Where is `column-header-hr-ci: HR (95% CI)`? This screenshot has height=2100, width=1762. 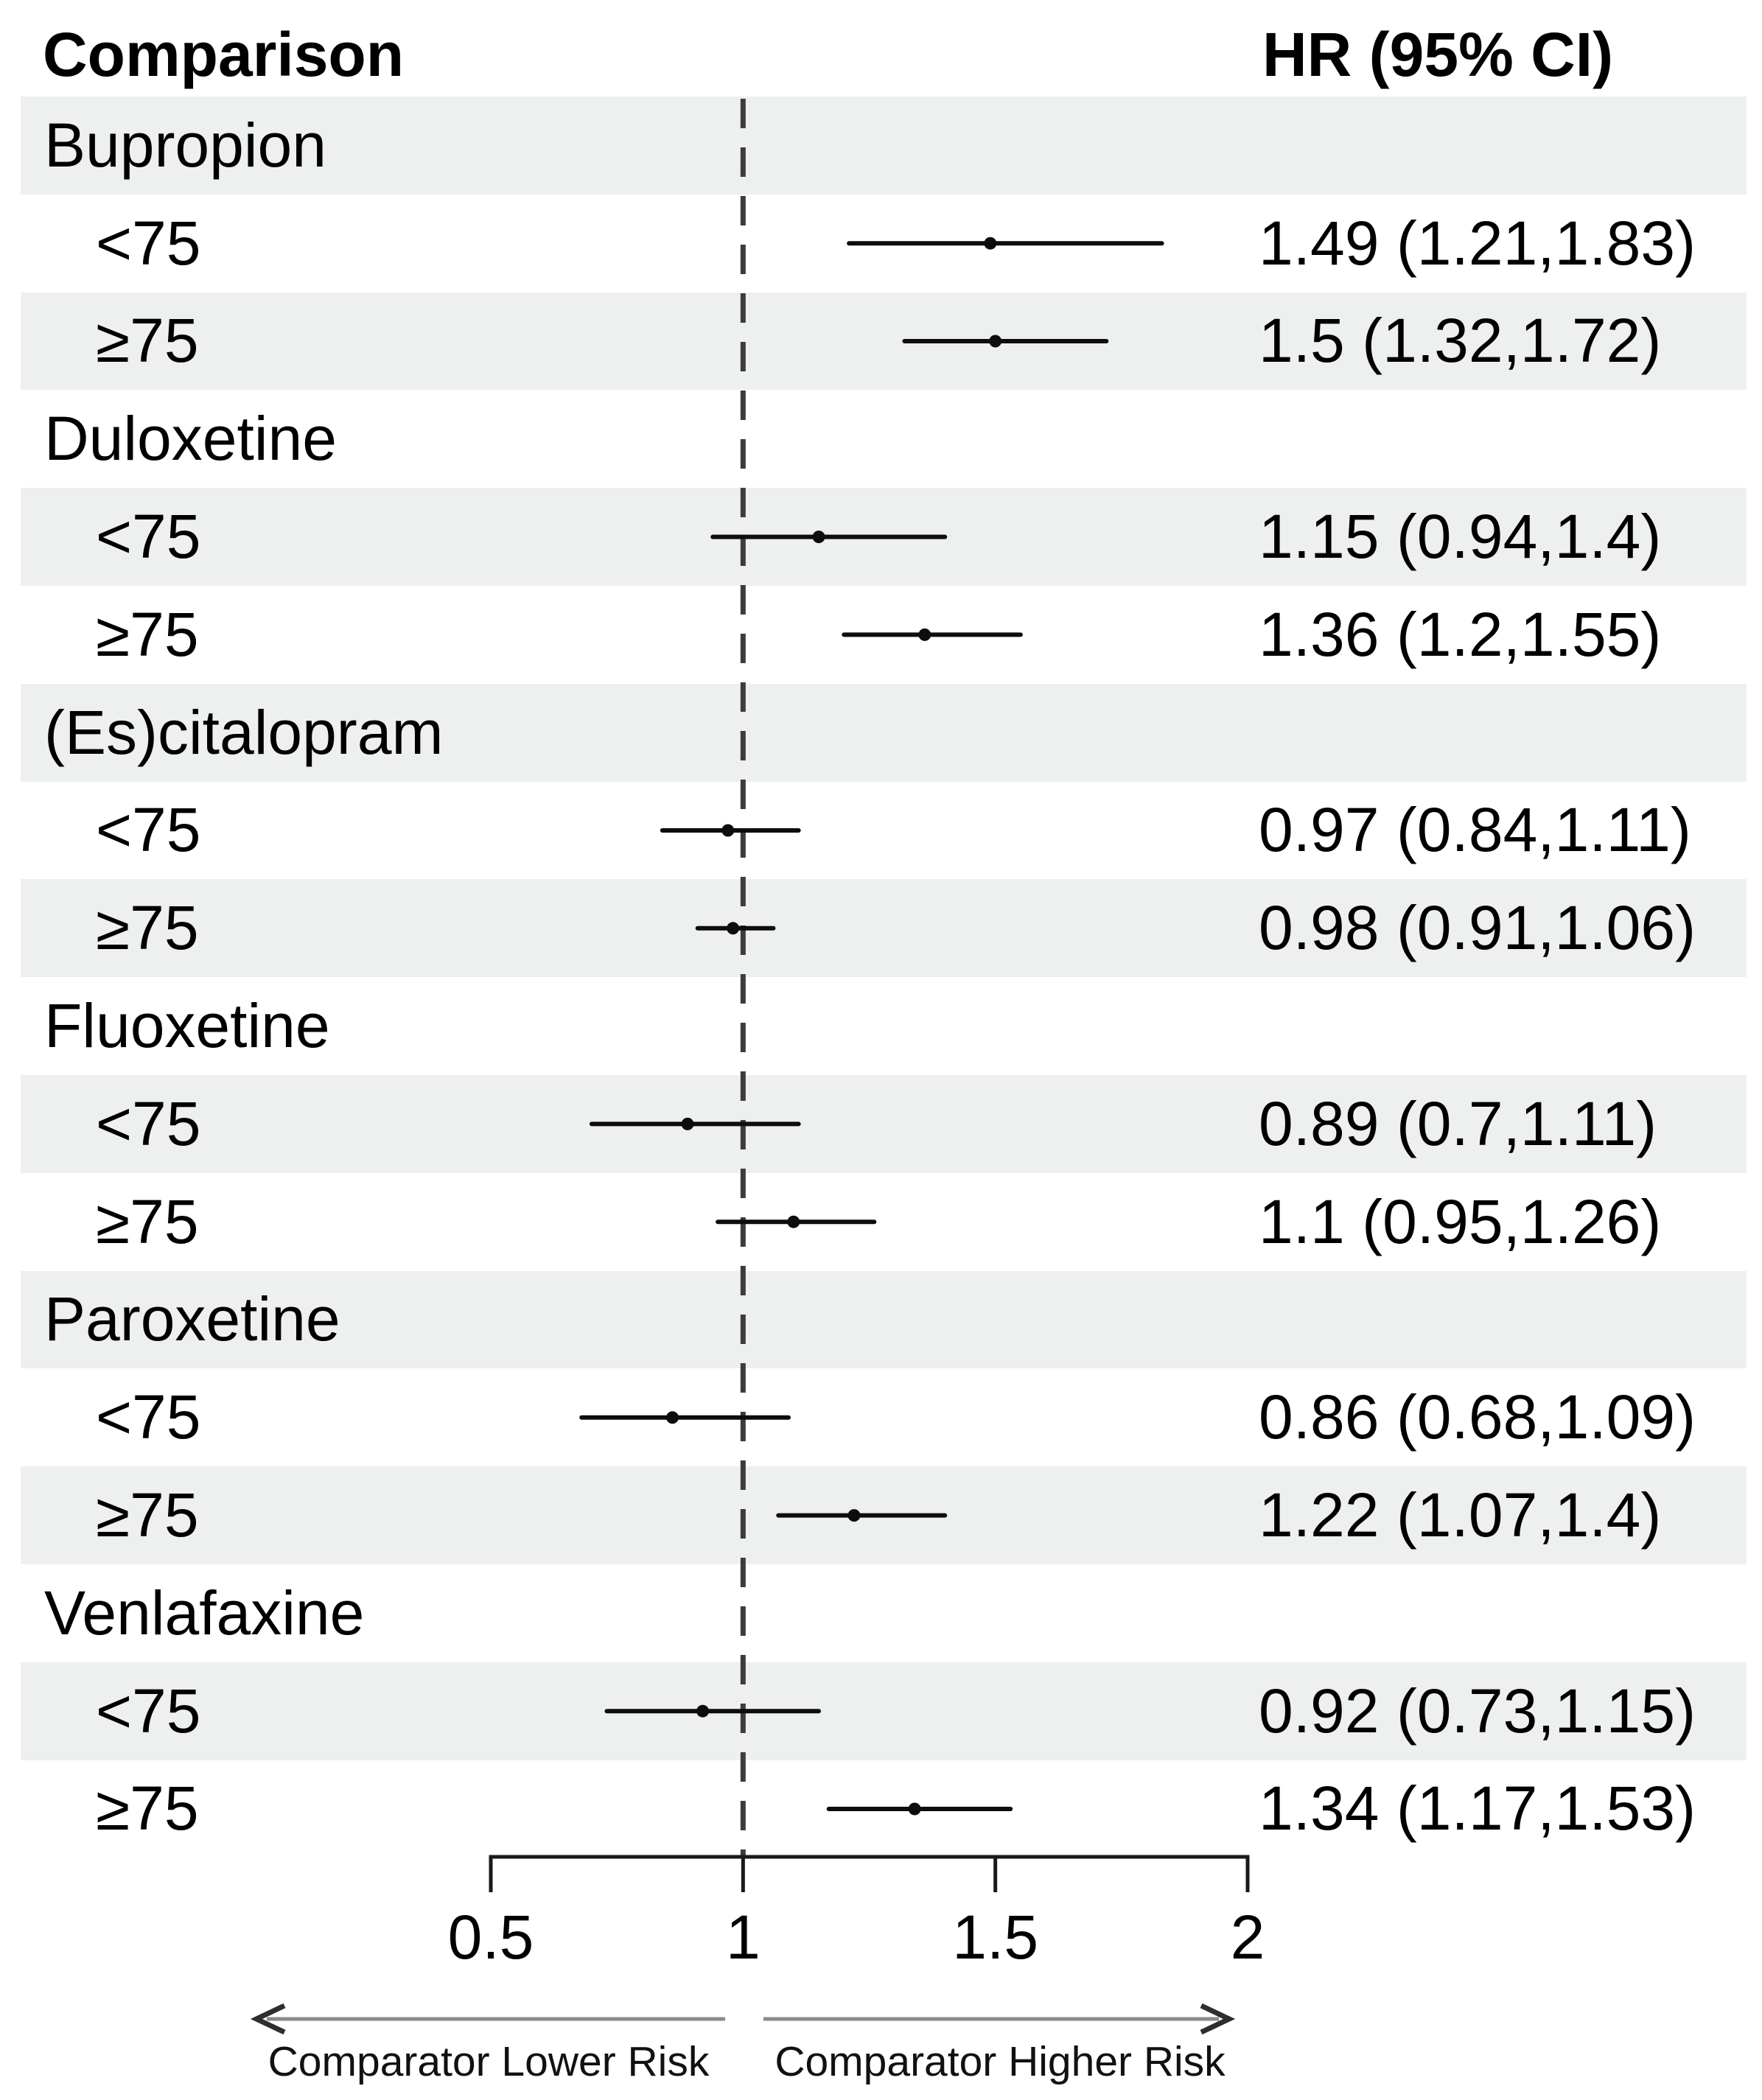
column-header-hr-ci: HR (95% CI) is located at coordinates (1438, 54).